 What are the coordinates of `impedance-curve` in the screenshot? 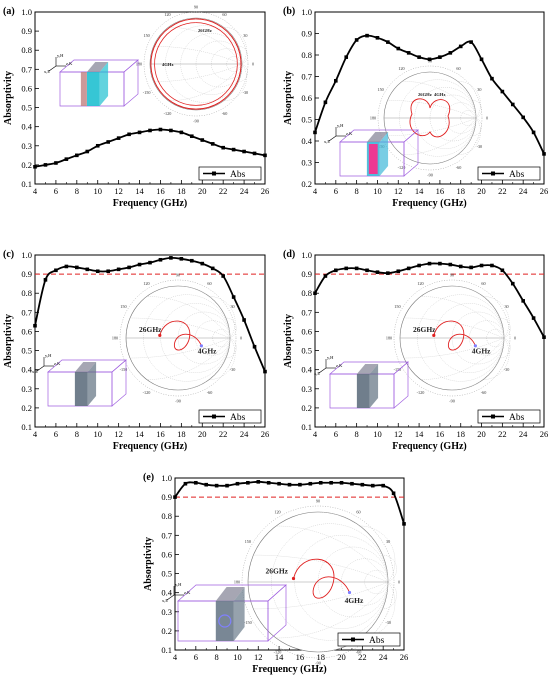 It's located at (196, 64).